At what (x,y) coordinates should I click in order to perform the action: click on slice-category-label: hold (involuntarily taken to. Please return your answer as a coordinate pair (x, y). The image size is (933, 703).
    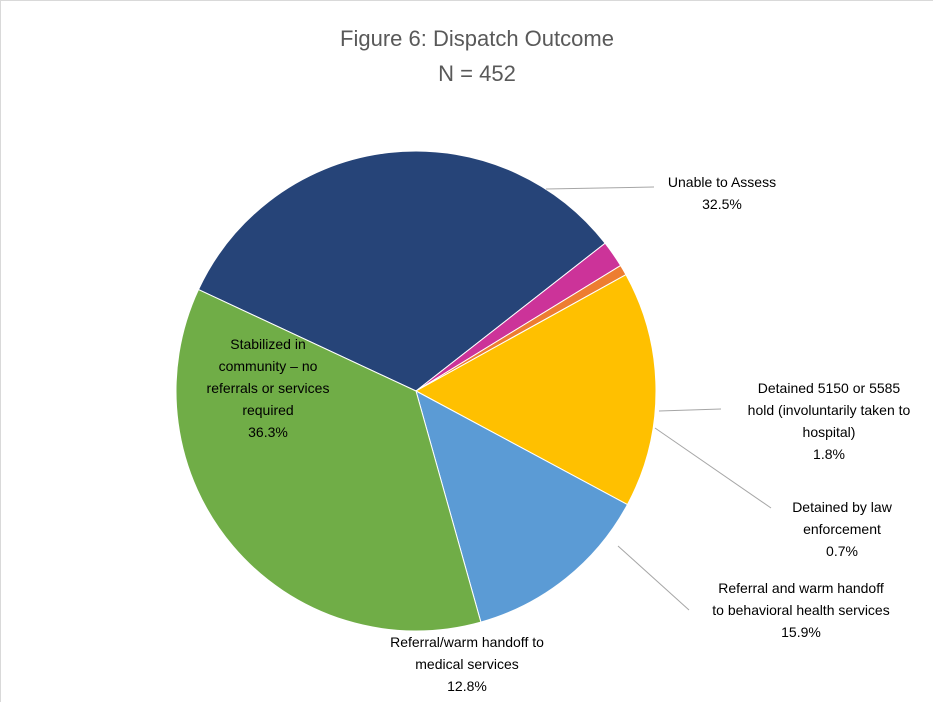
    Looking at the image, I should click on (829, 410).